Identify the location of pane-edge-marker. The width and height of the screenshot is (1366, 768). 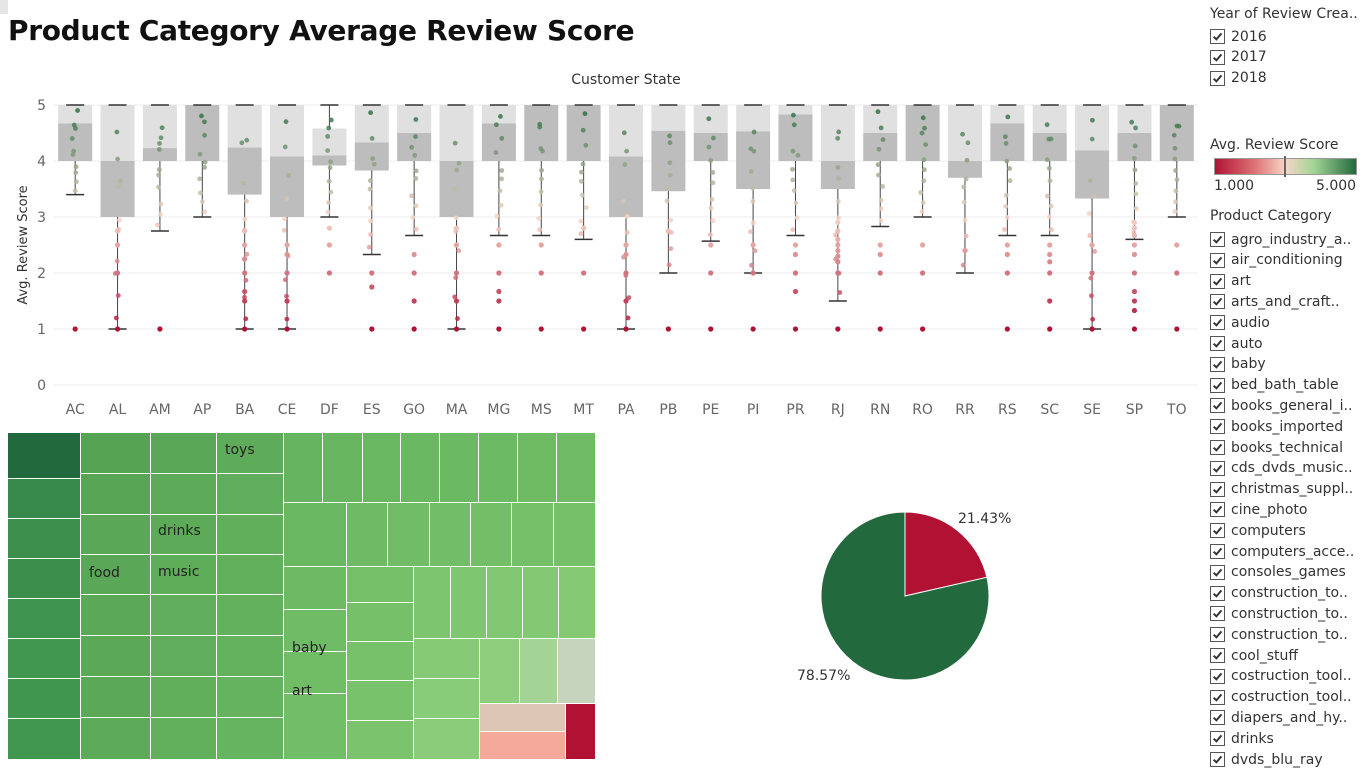
(4, 7).